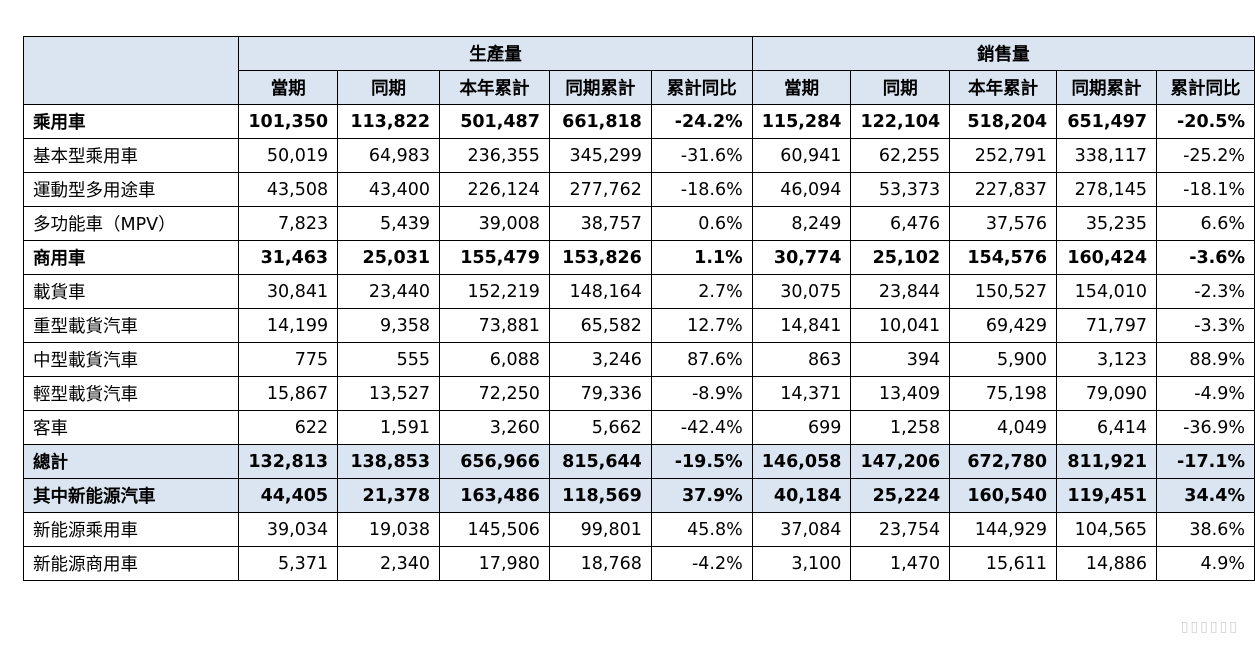 Image resolution: width=1255 pixels, height=655 pixels. What do you see at coordinates (600, 121) in the screenshot?
I see `table-cell: 661,818` at bounding box center [600, 121].